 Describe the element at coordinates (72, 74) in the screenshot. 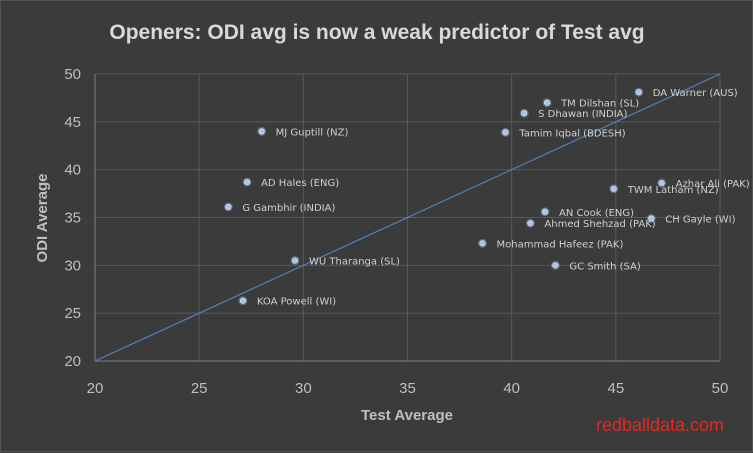

I see `y-tick-label: 50` at that location.